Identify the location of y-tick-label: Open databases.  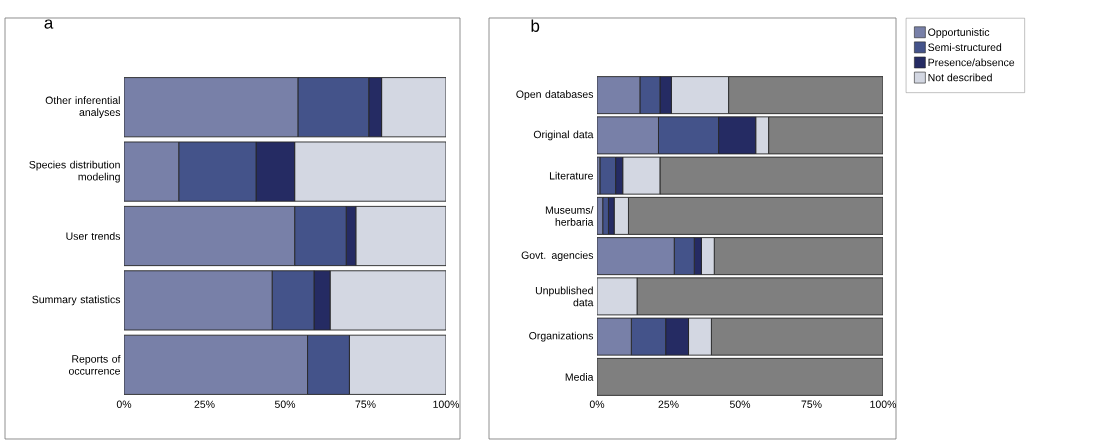
(555, 95).